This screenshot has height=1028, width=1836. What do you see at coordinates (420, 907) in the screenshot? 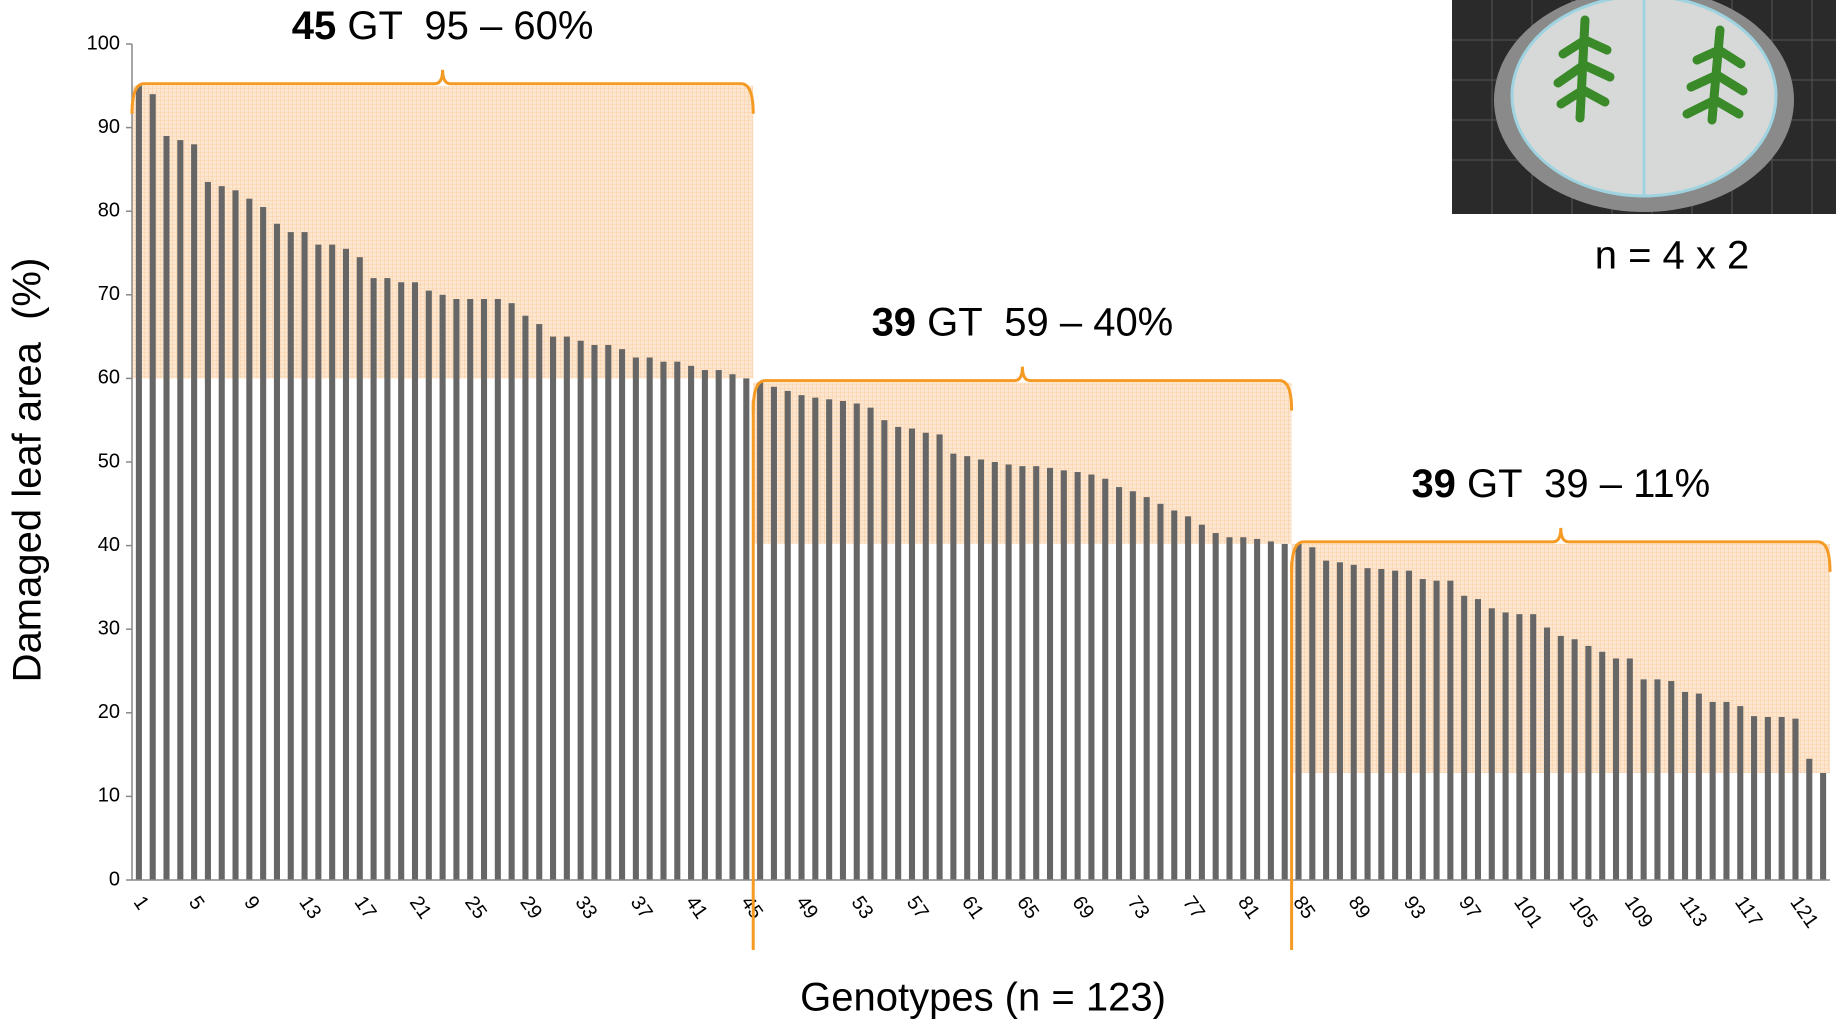
I see `x-tick-label: 21` at bounding box center [420, 907].